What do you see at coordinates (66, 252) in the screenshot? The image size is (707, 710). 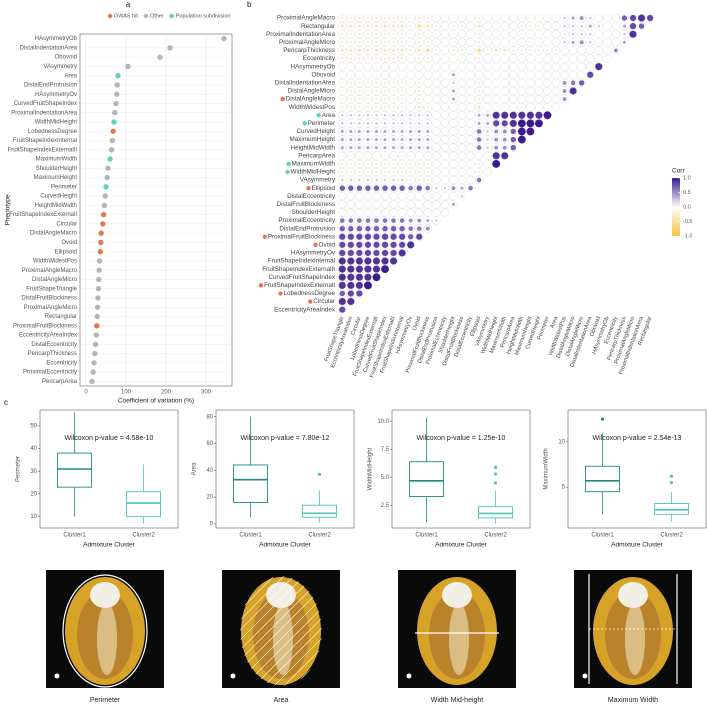 I see `y-tick-label: Ellipsoid` at bounding box center [66, 252].